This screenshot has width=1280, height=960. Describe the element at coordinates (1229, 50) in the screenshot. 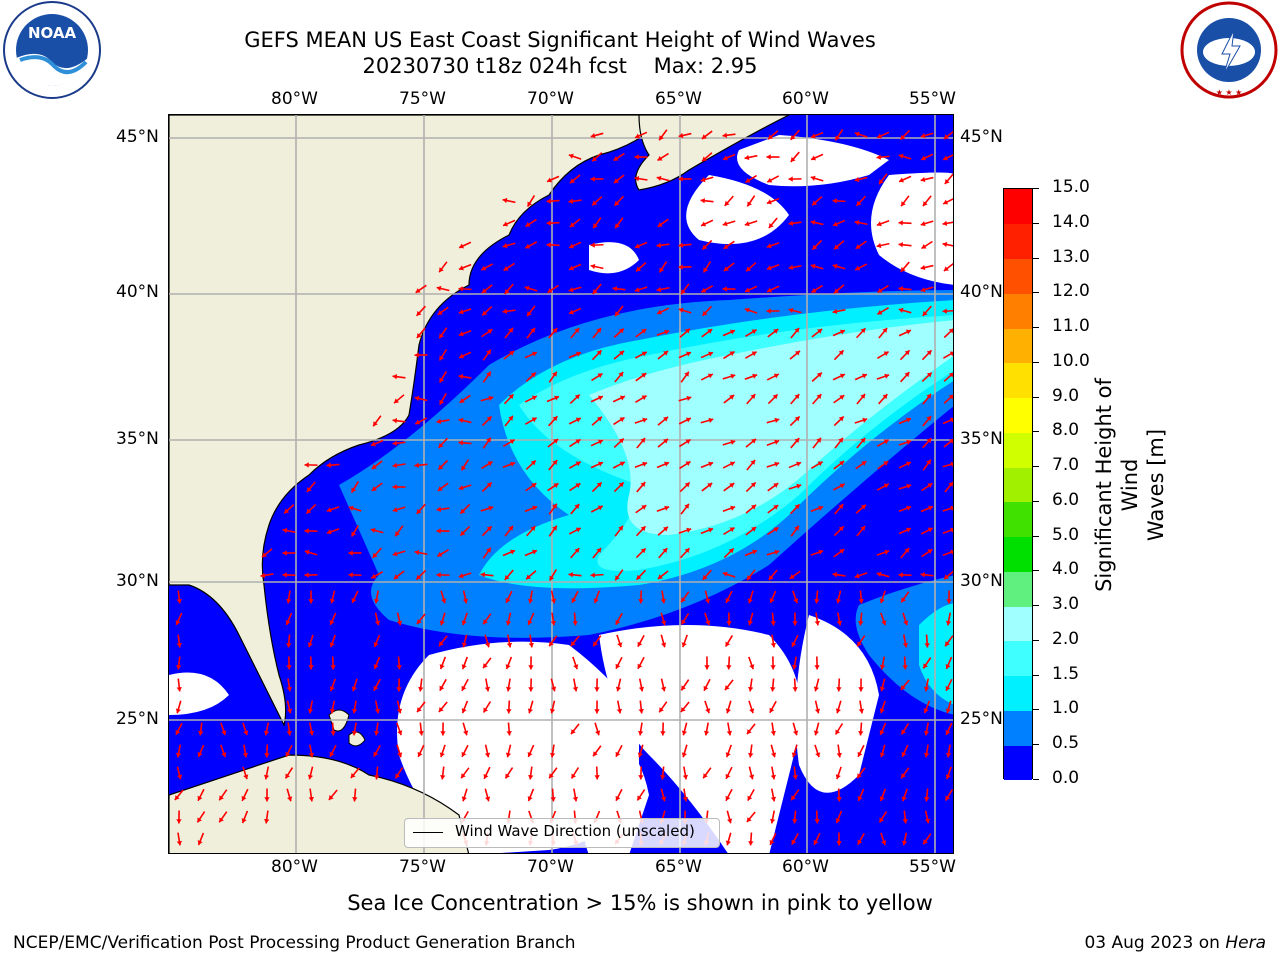

I see `nws-logo: ★ ★ ★` at that location.